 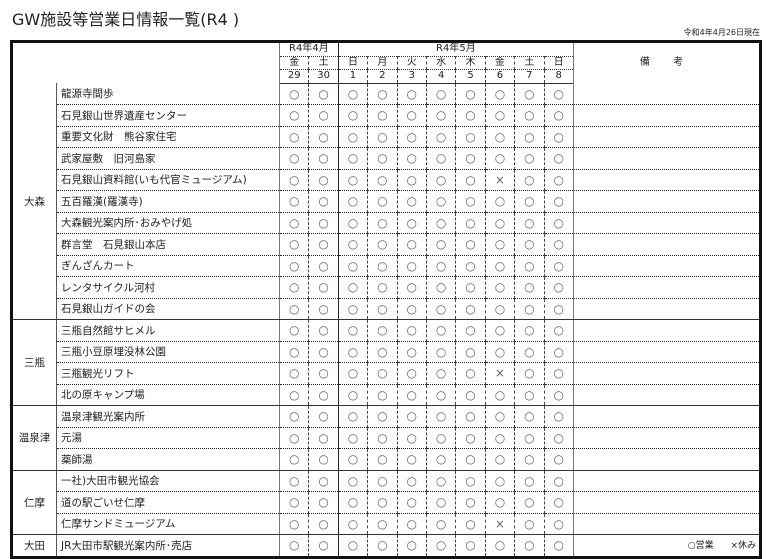 I want to click on day-header: 8, so click(x=558, y=76).